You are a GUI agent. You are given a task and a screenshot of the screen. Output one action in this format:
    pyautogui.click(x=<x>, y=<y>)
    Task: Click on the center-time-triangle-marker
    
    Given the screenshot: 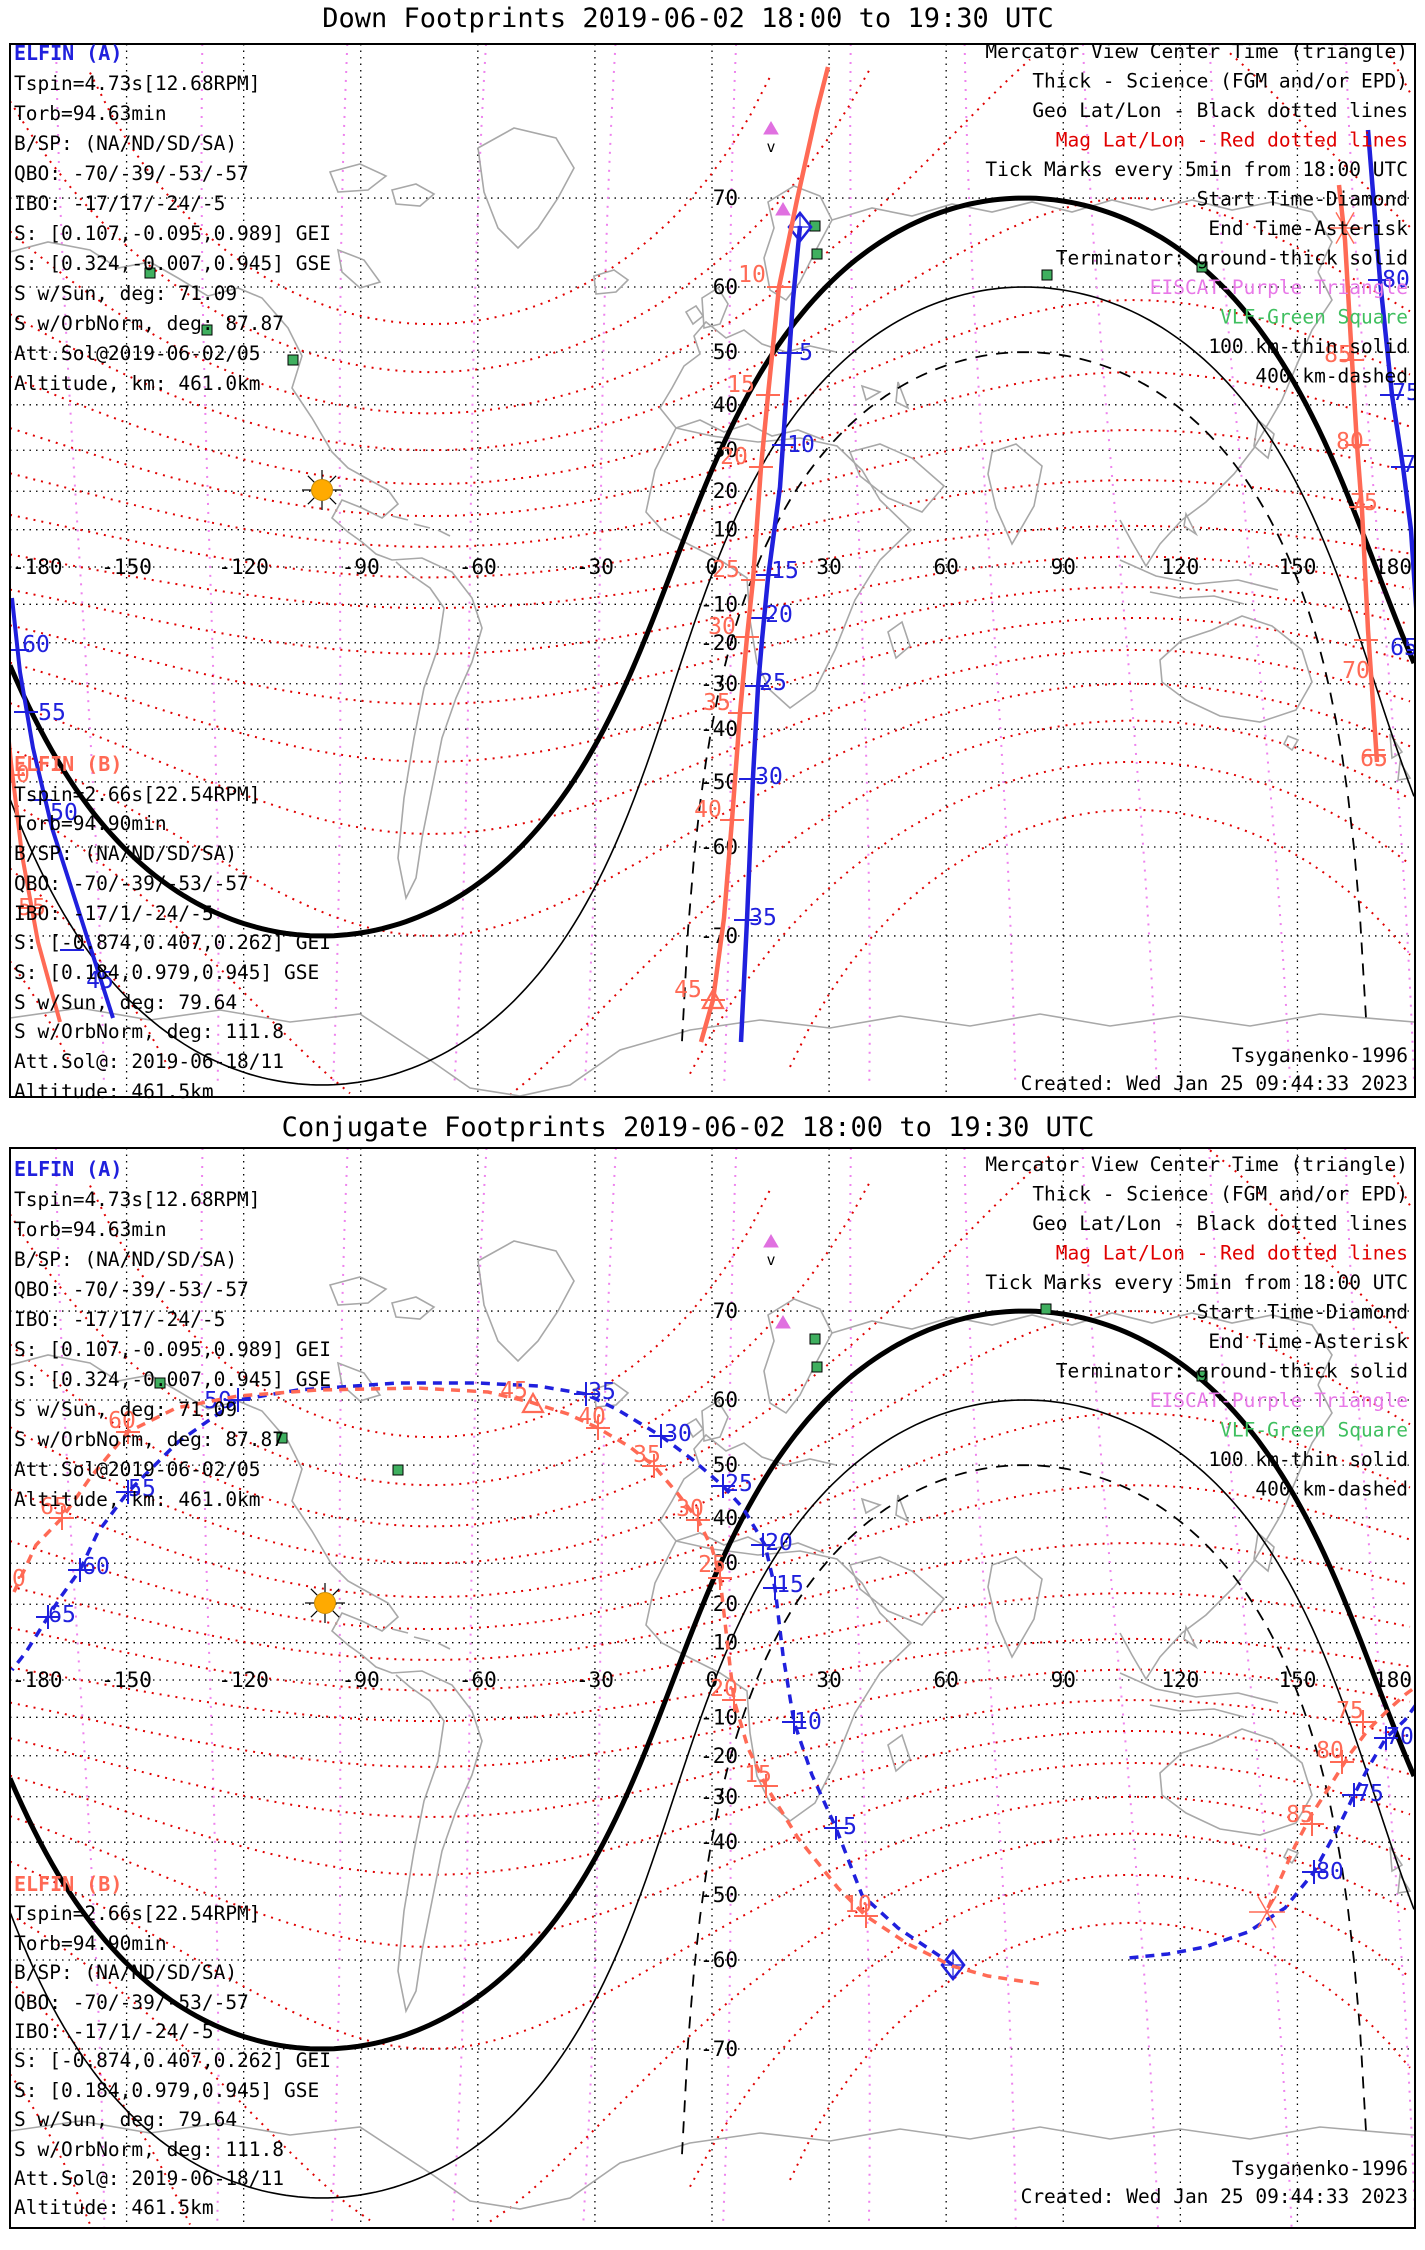 What is the action you would take?
    pyautogui.click(x=713, y=998)
    